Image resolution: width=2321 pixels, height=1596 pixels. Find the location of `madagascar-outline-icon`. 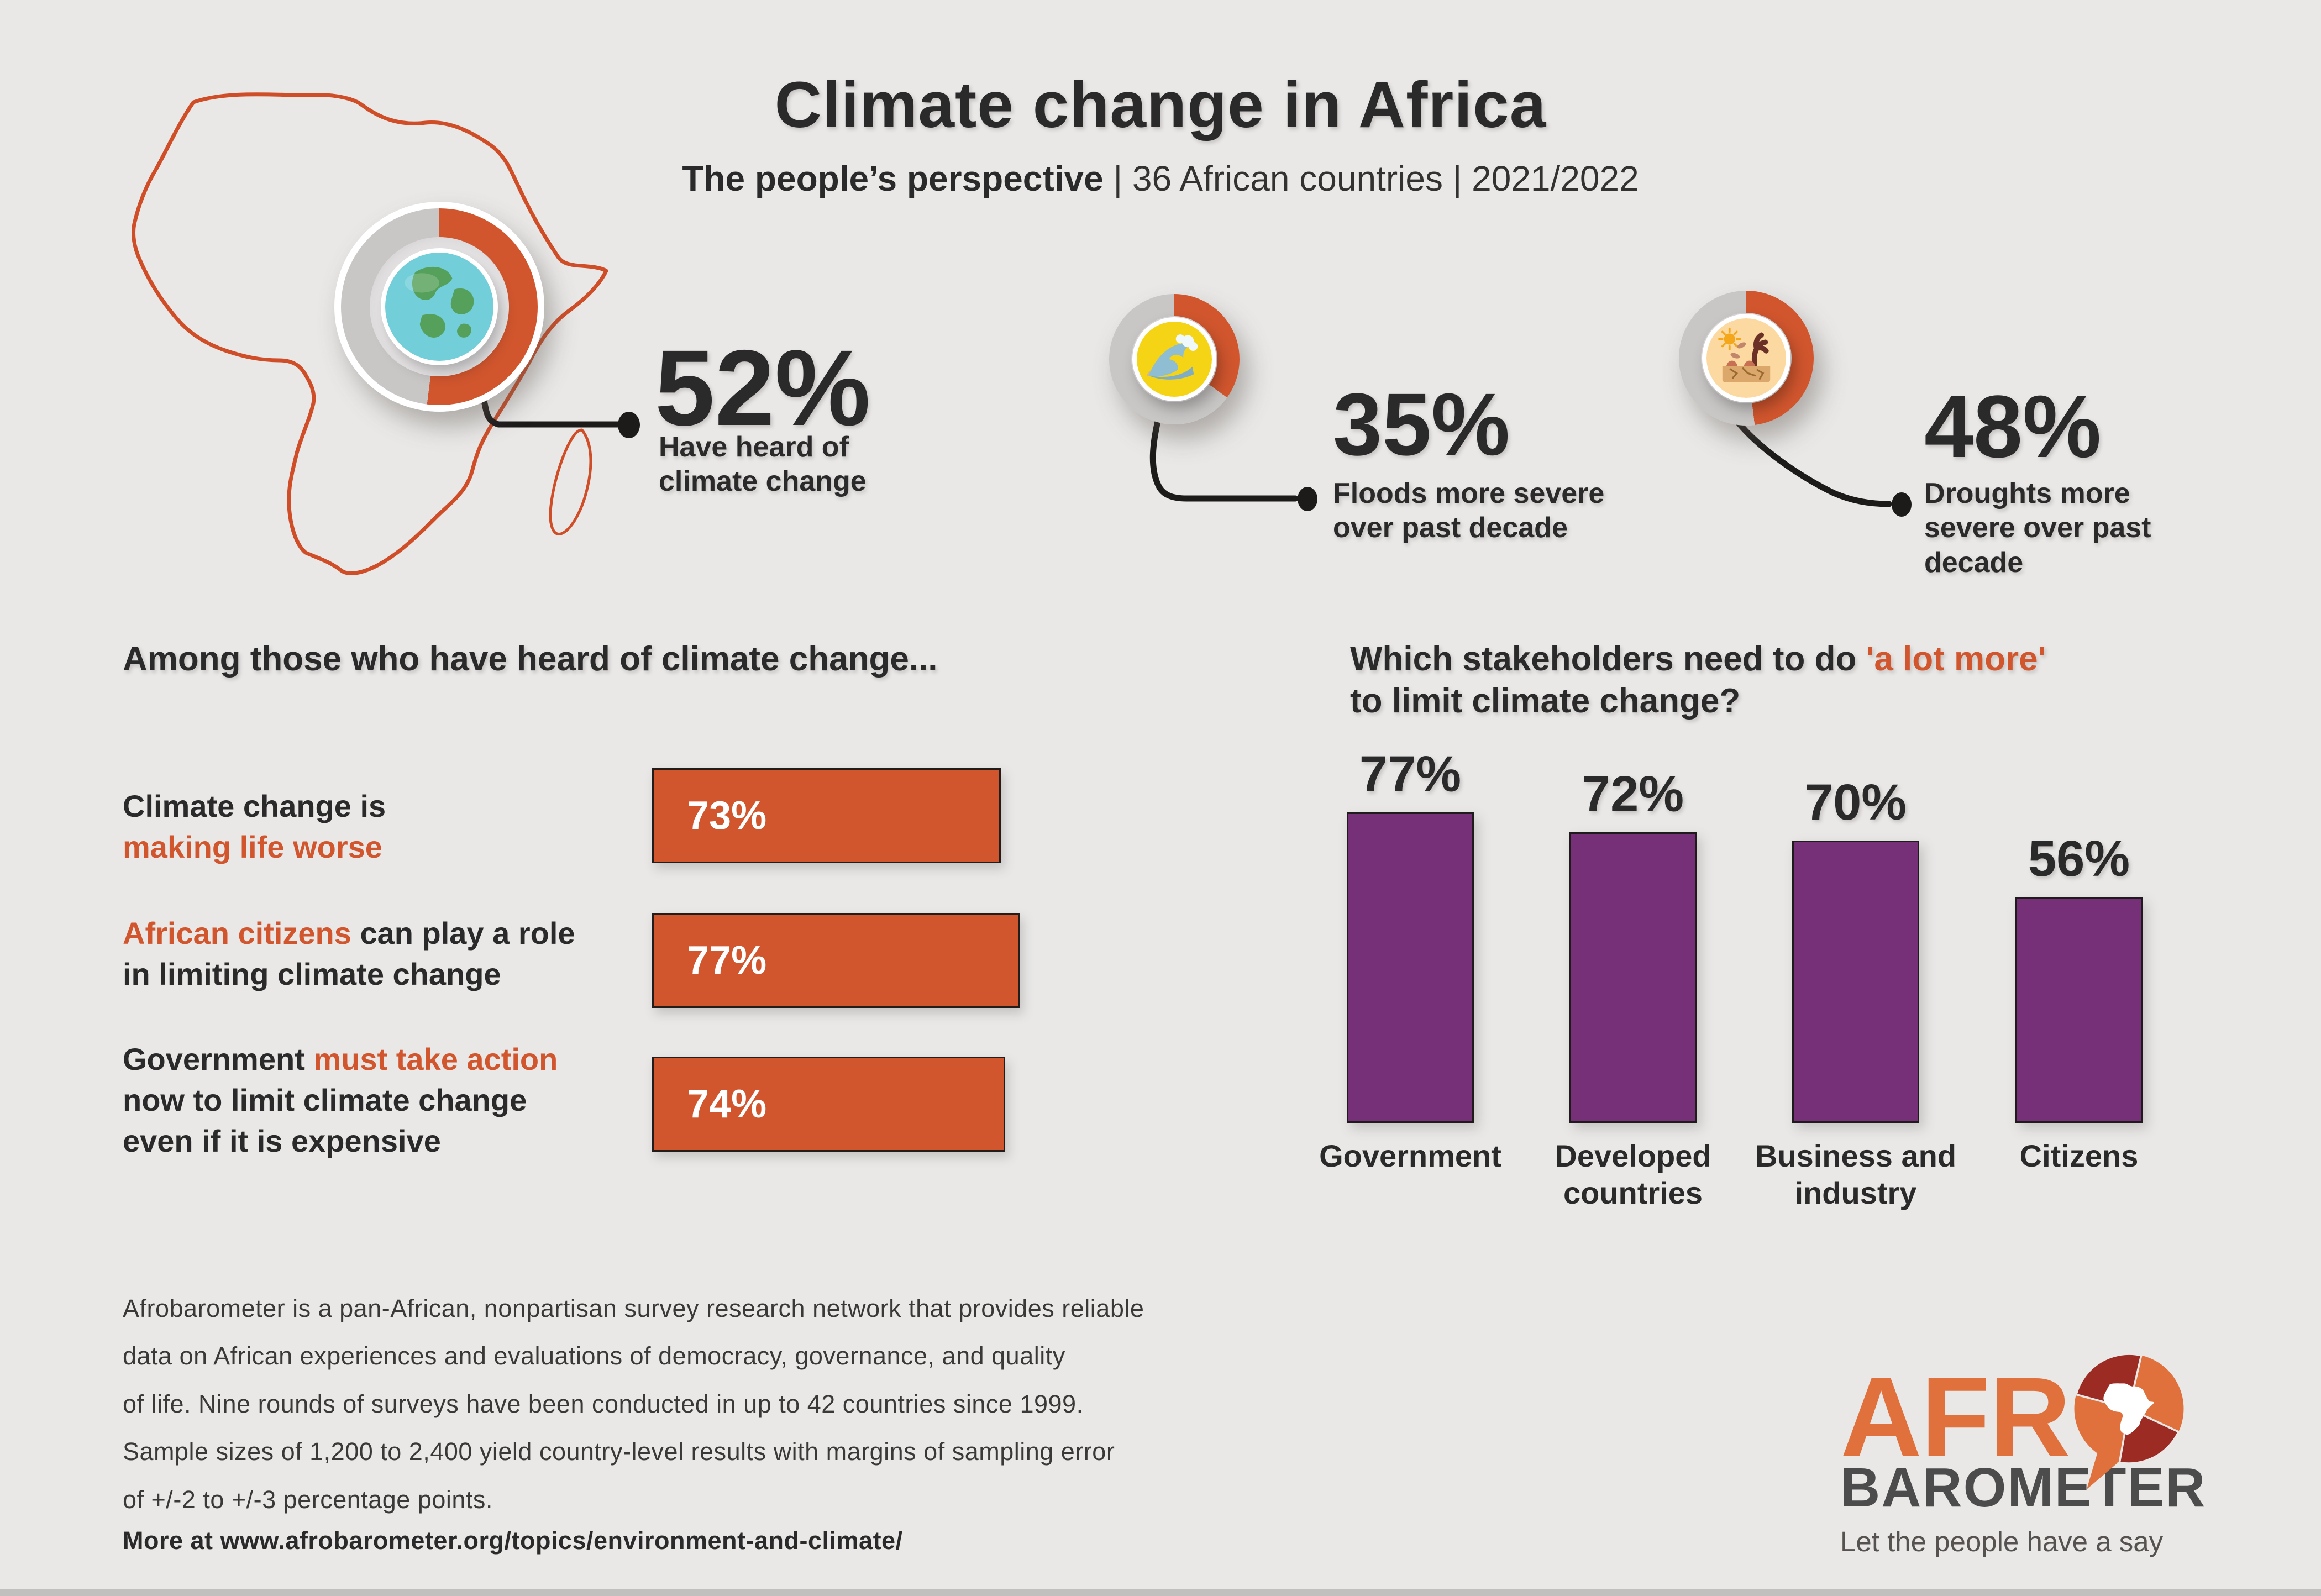

madagascar-outline-icon is located at coordinates (570, 482).